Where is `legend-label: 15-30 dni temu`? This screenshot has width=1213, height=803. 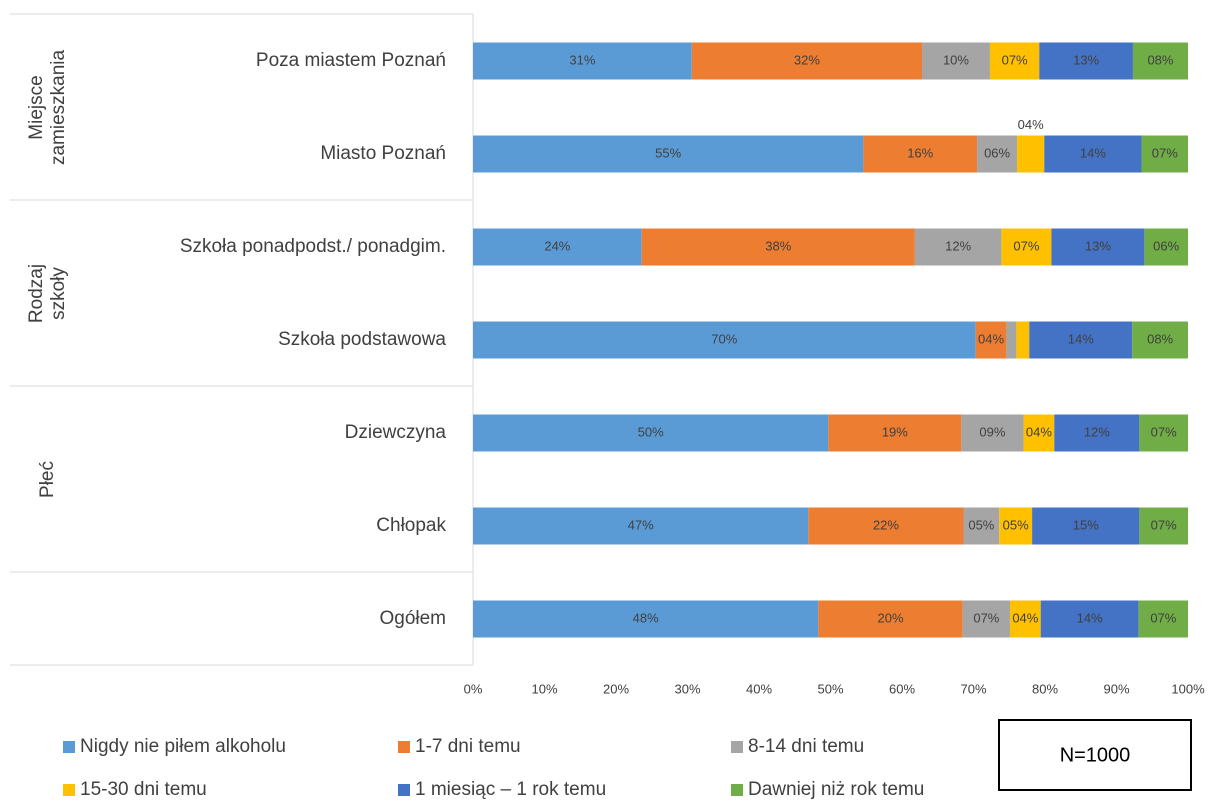
legend-label: 15-30 dni temu is located at coordinates (143, 789).